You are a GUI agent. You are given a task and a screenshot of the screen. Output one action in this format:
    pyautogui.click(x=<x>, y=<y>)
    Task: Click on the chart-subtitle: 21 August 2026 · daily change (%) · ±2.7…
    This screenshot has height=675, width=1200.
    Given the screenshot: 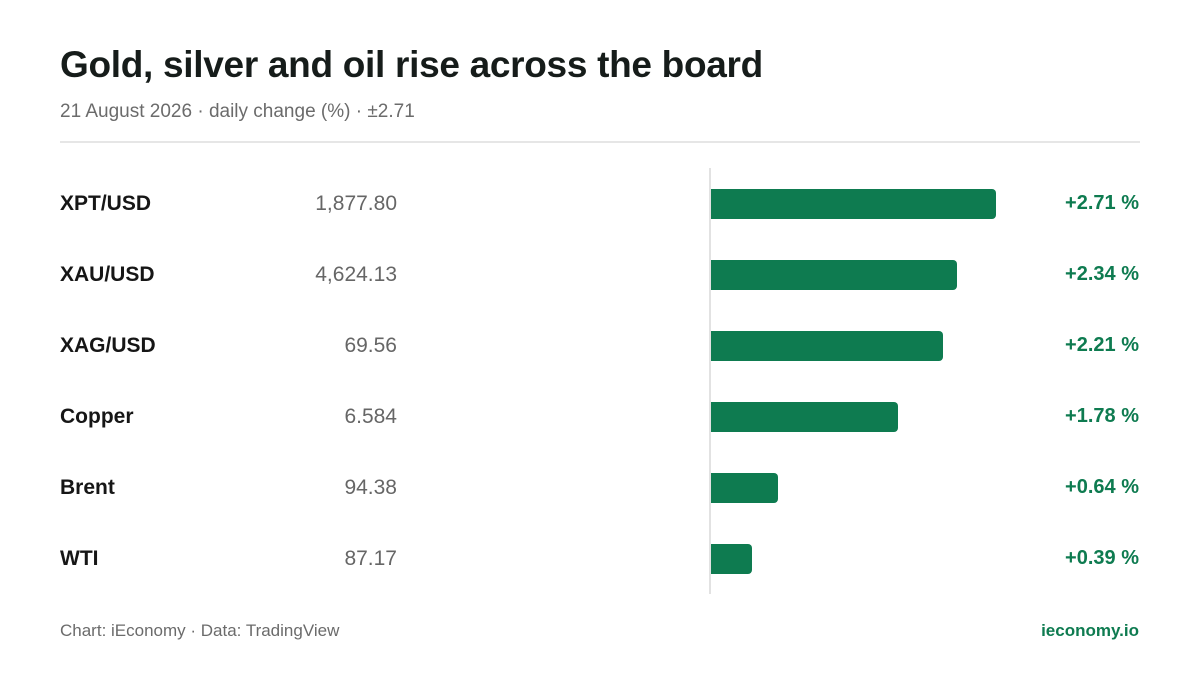 What is the action you would take?
    pyautogui.click(x=237, y=111)
    